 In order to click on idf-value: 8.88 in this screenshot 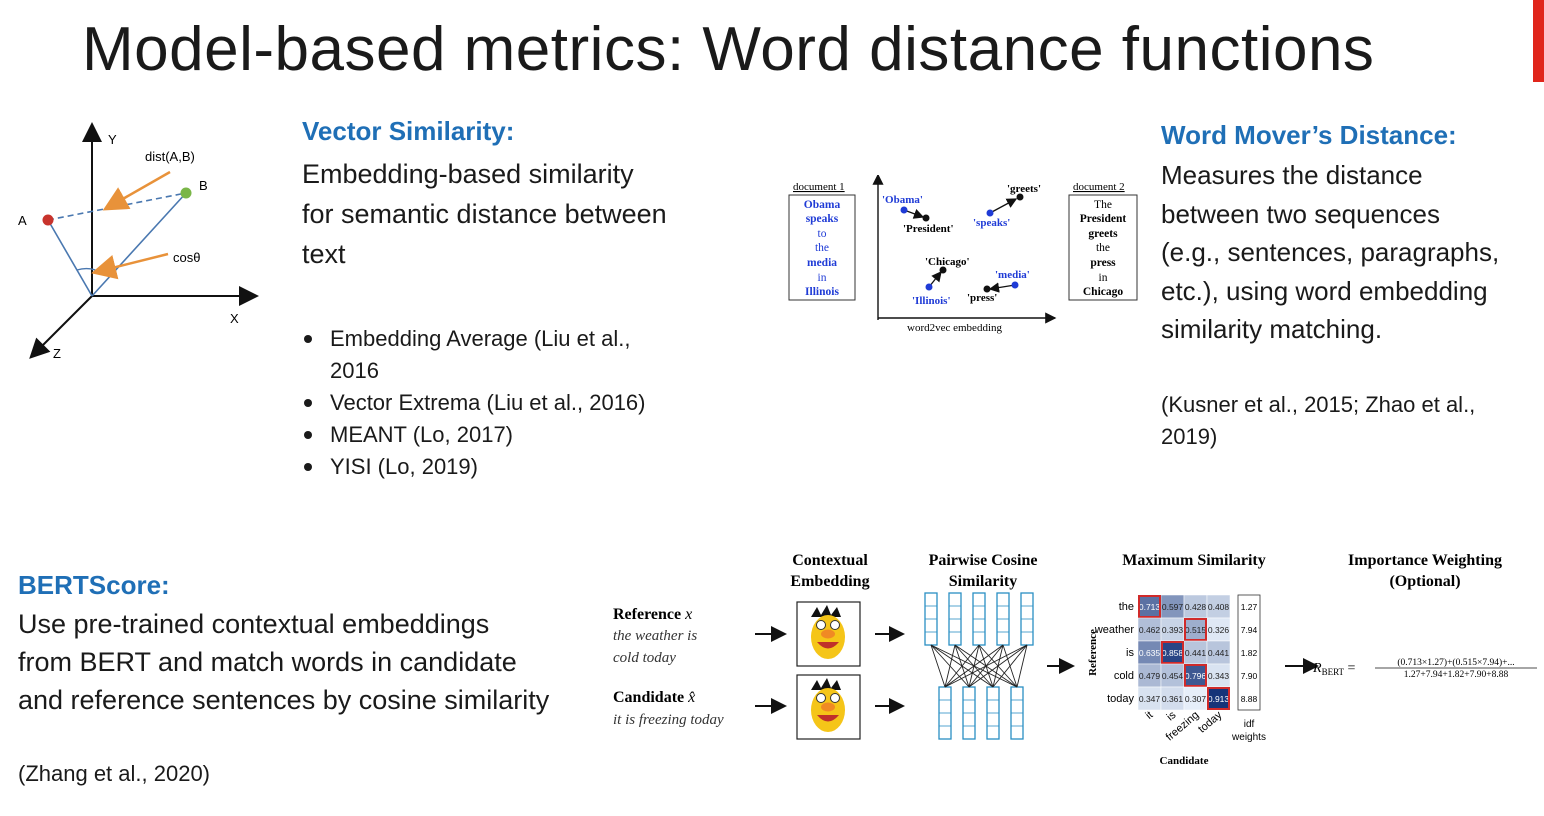, I will do `click(1249, 699)`.